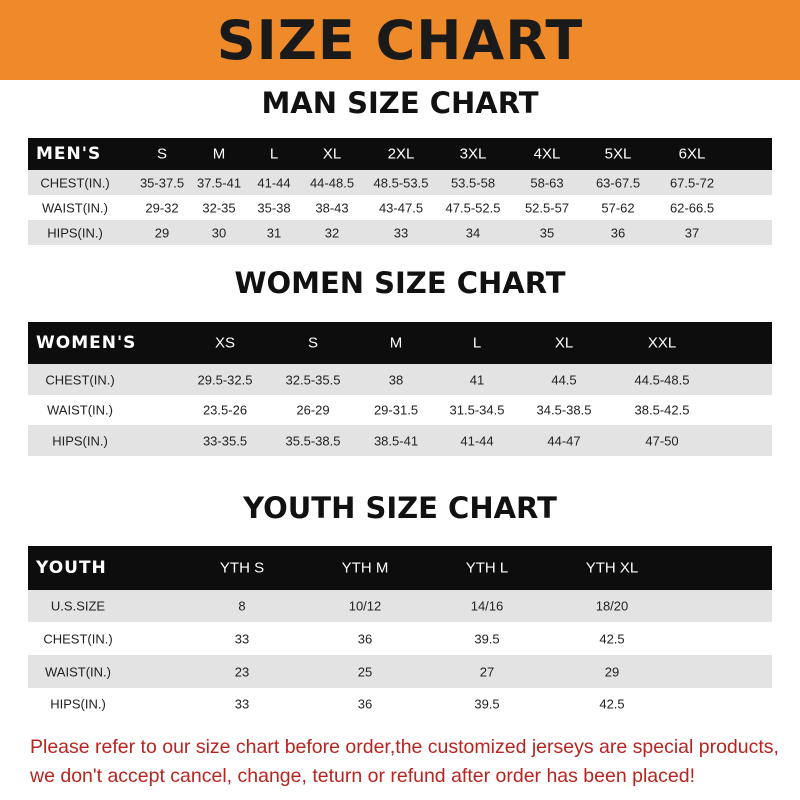 Image resolution: width=800 pixels, height=800 pixels. I want to click on table-cell: 37.5-41, so click(219, 182).